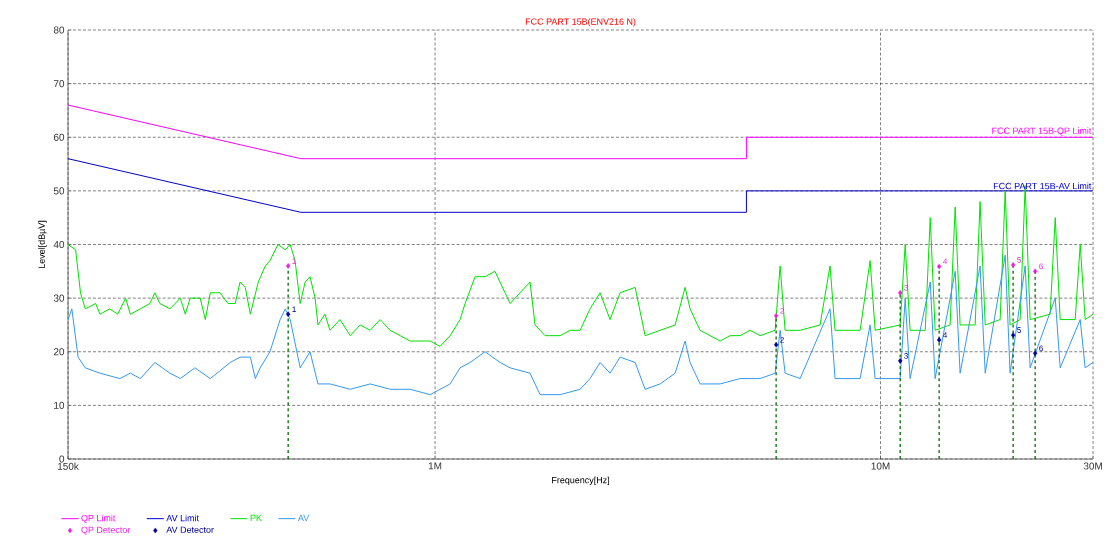 The width and height of the screenshot is (1107, 559). I want to click on x-tick-label: 30M, so click(1092, 466).